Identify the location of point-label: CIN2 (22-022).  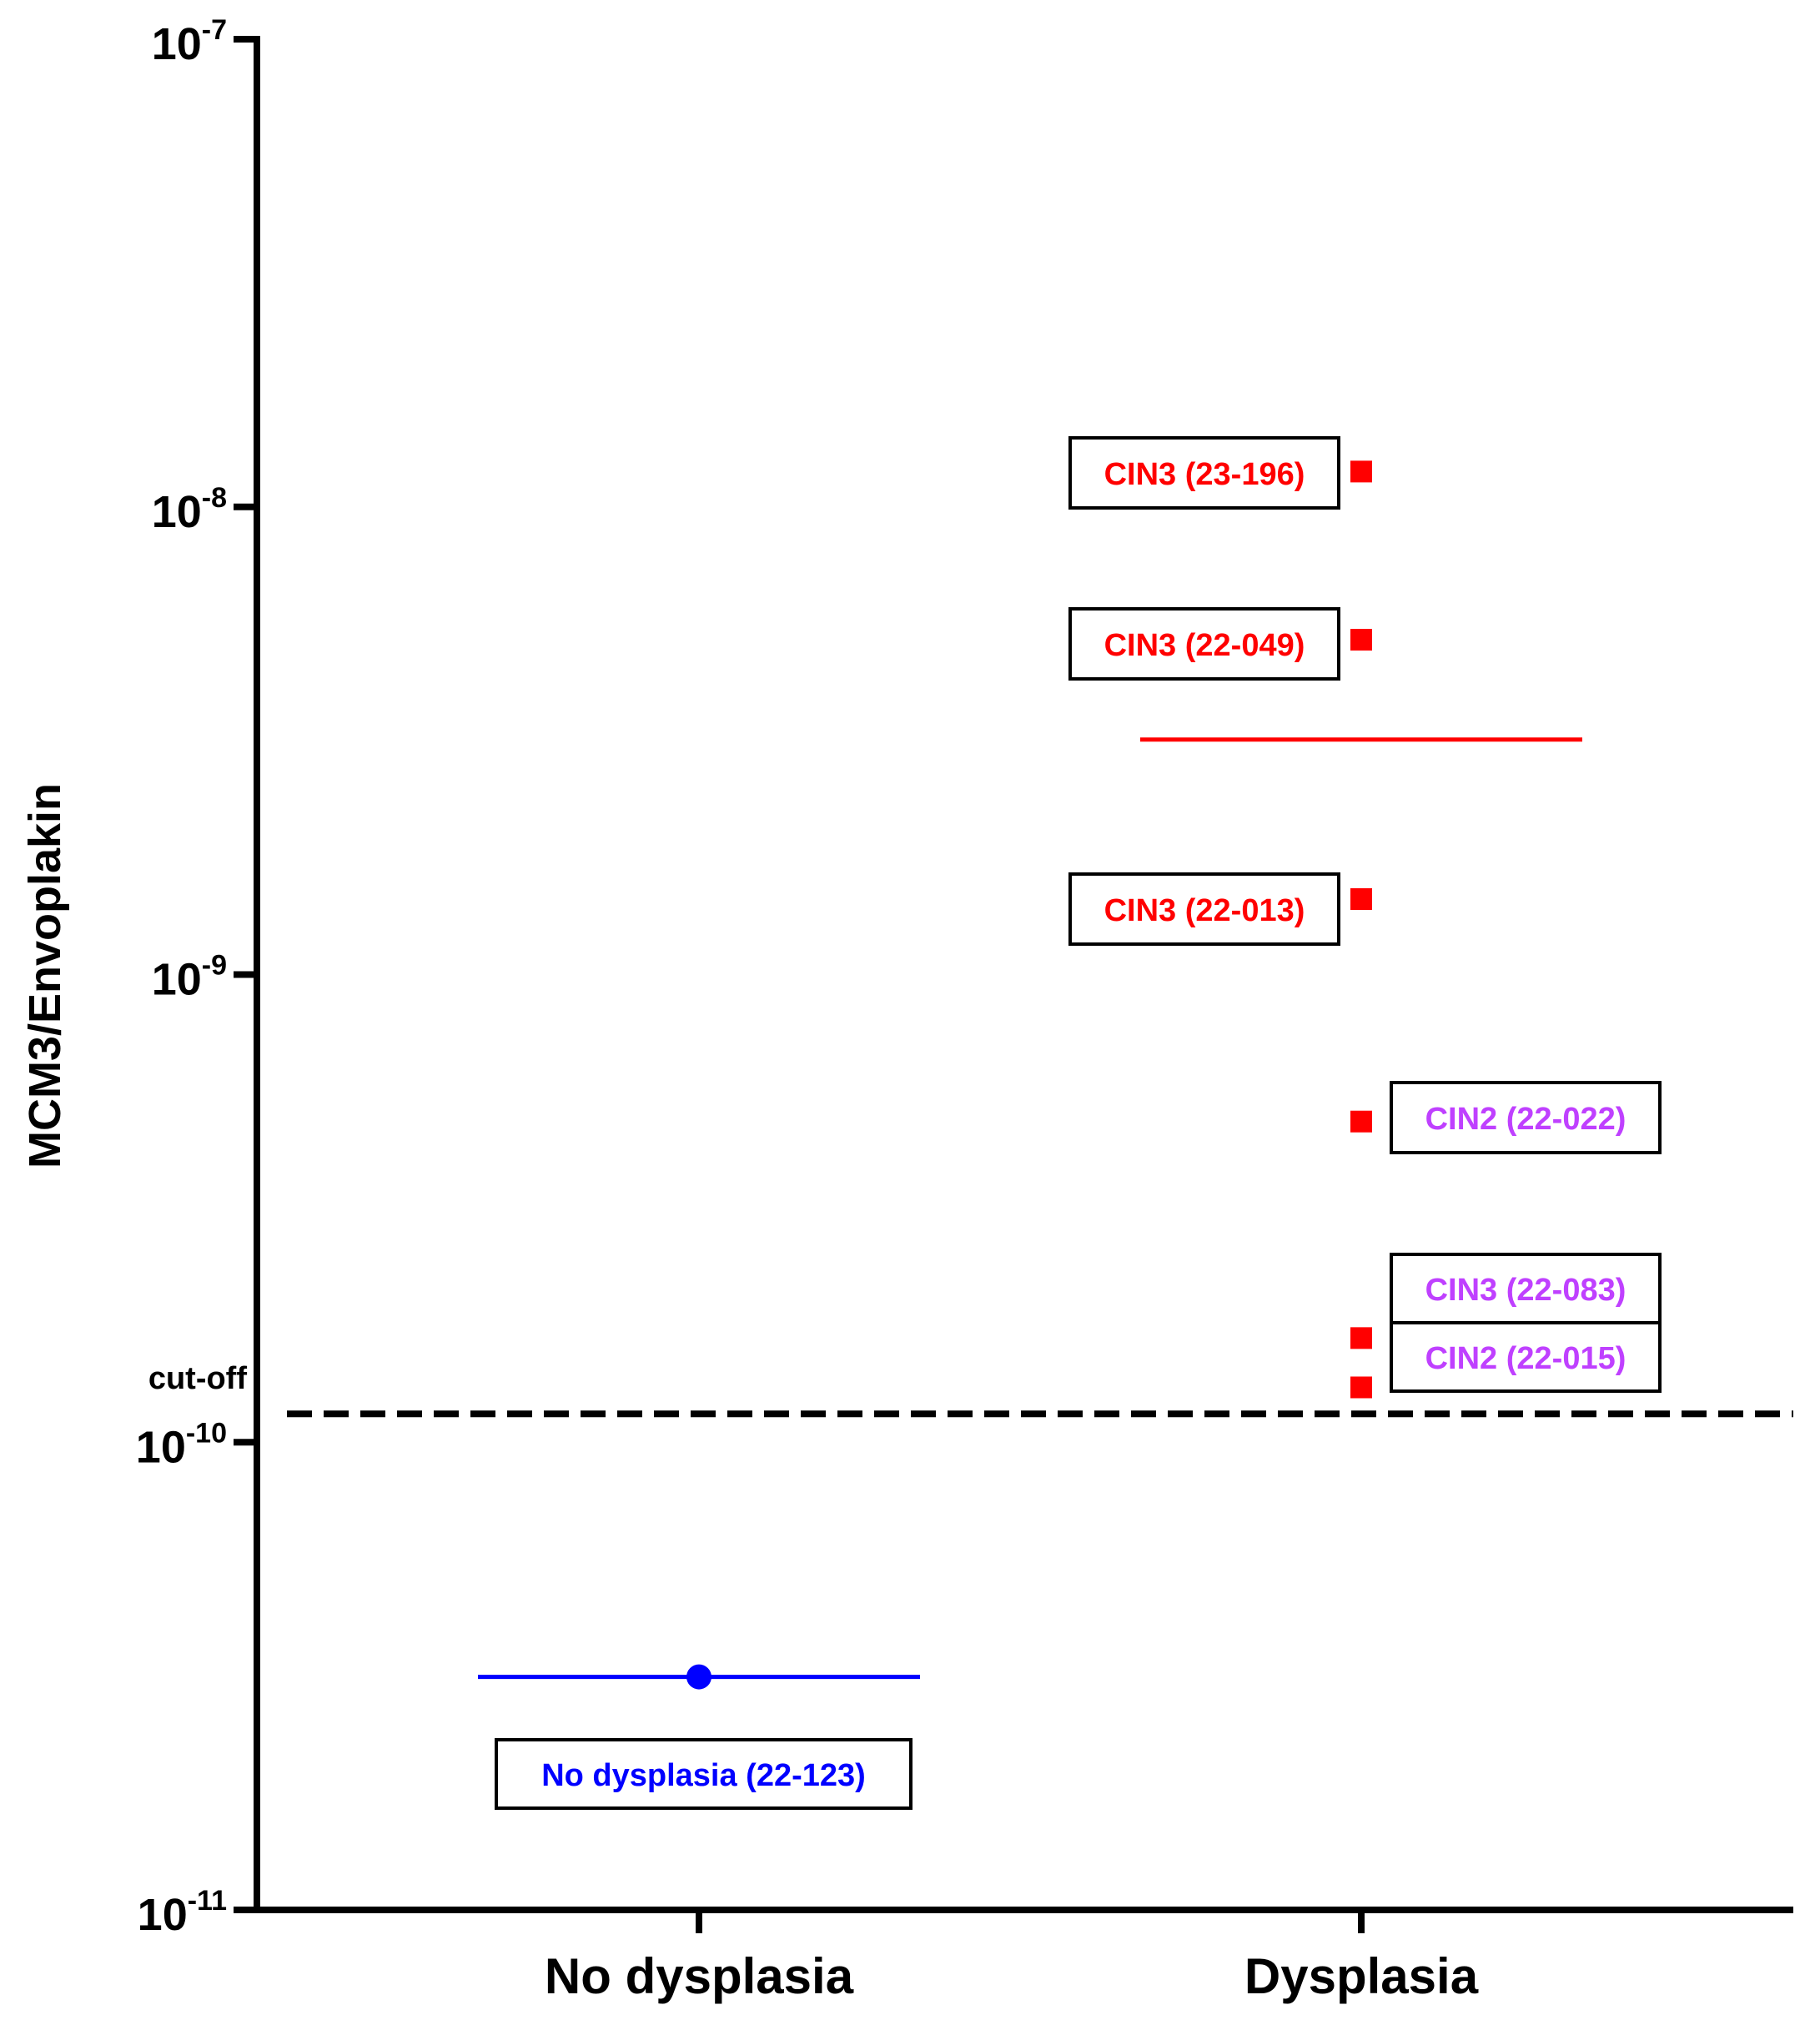
(1525, 1119).